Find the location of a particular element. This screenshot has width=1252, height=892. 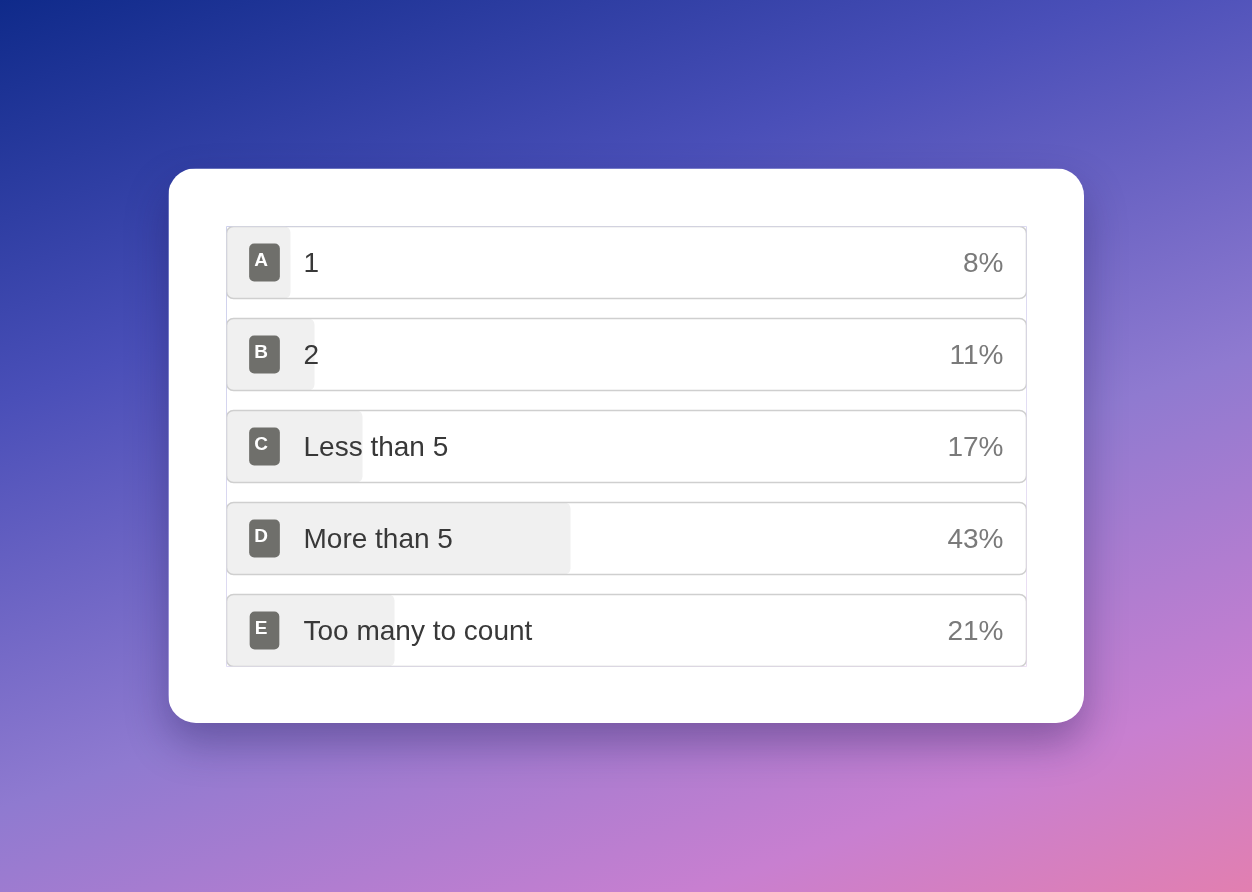

annotation: D is located at coordinates (261, 535).